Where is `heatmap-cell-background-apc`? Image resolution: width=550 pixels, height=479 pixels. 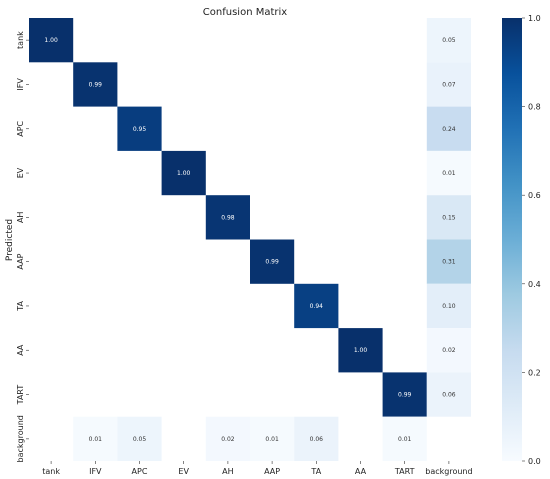
heatmap-cell-background-apc is located at coordinates (139, 438).